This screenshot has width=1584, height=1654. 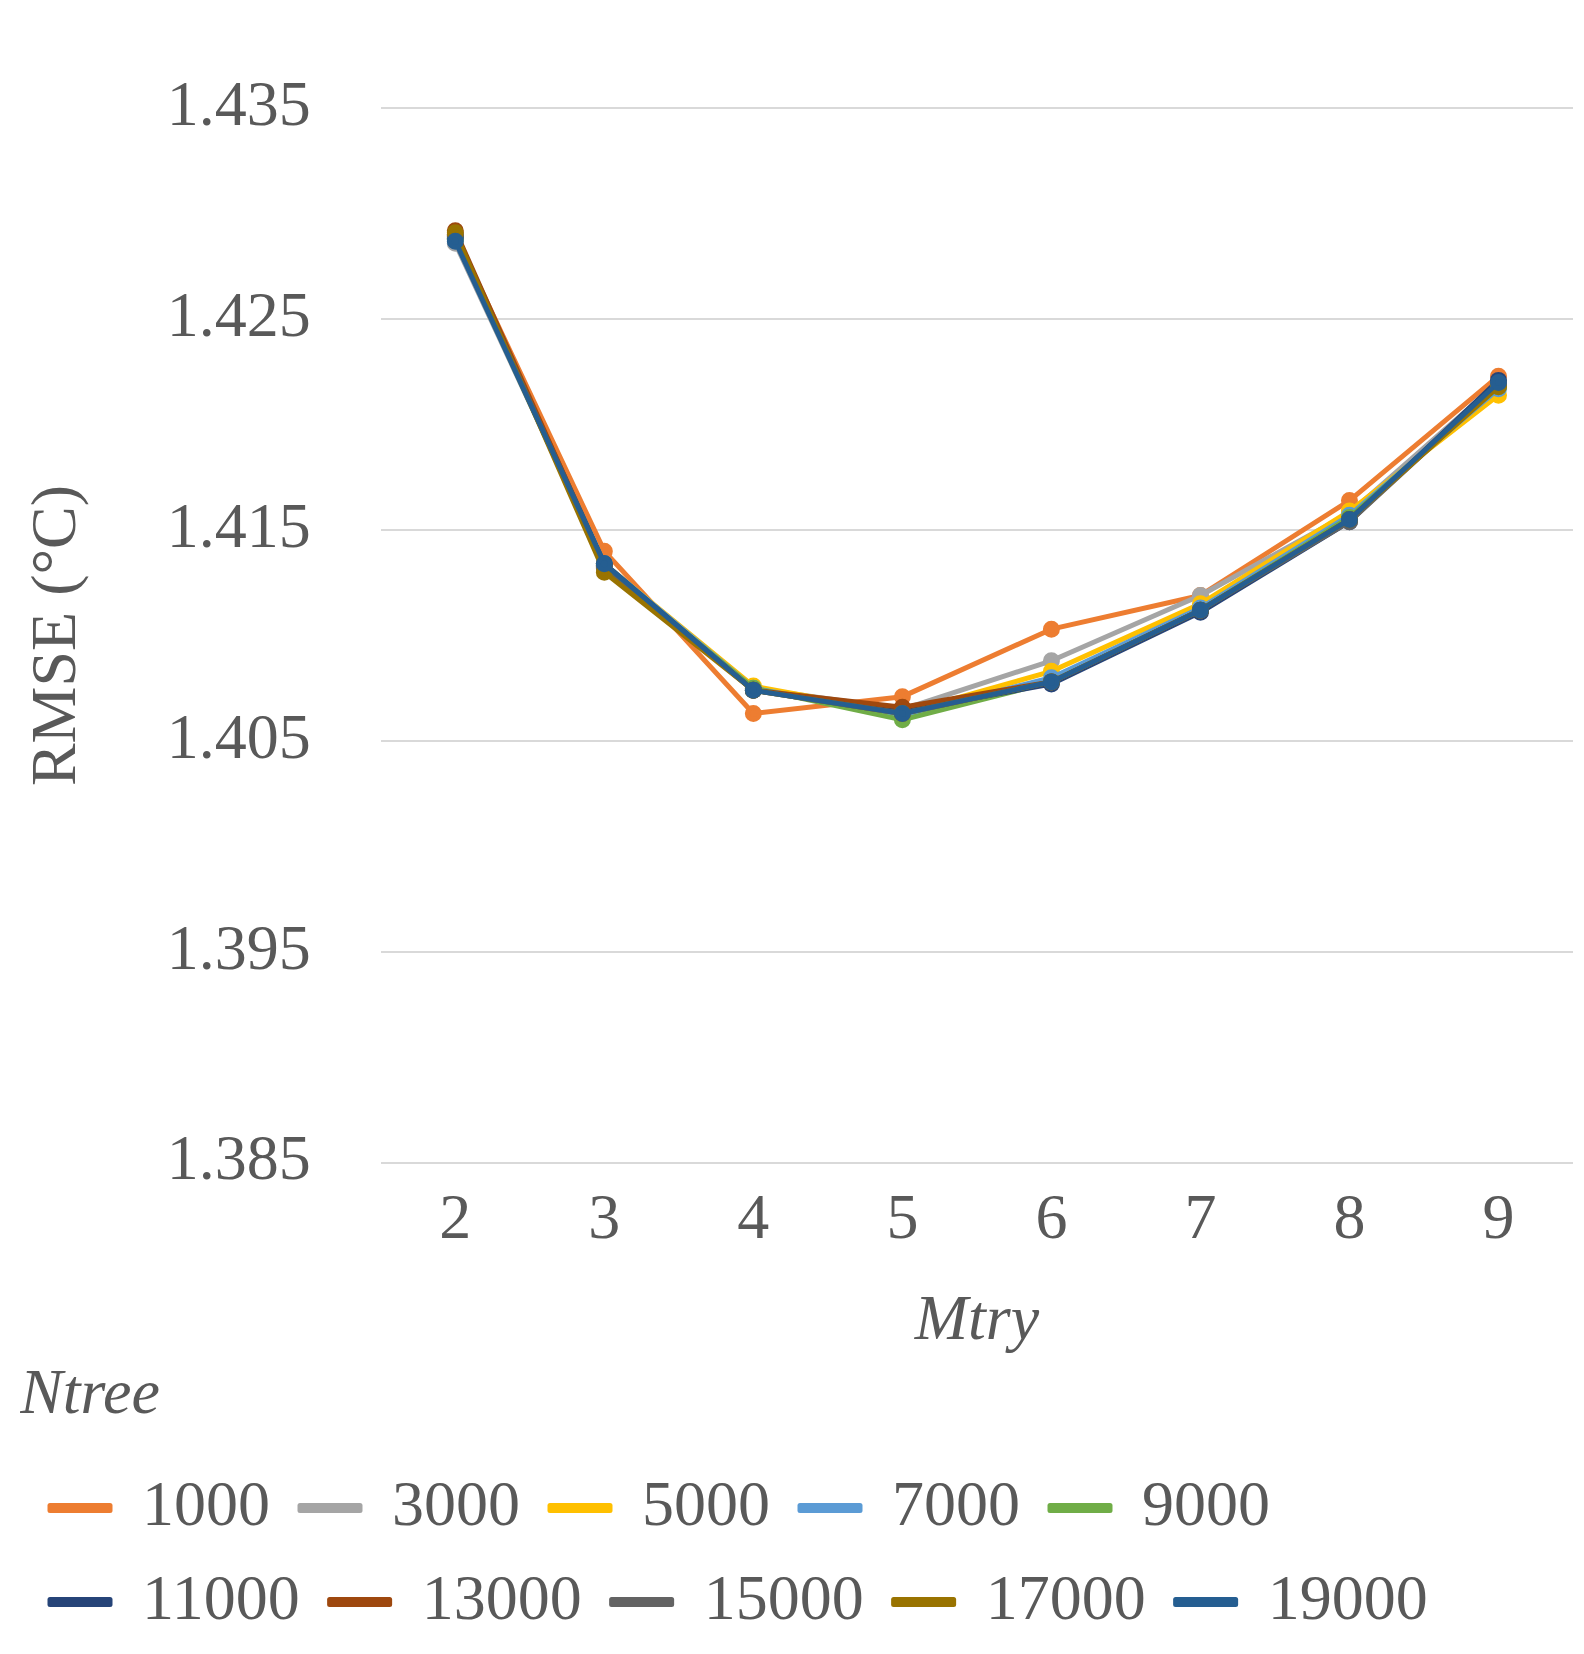 I want to click on legend-label: 19000, so click(x=1347, y=1597).